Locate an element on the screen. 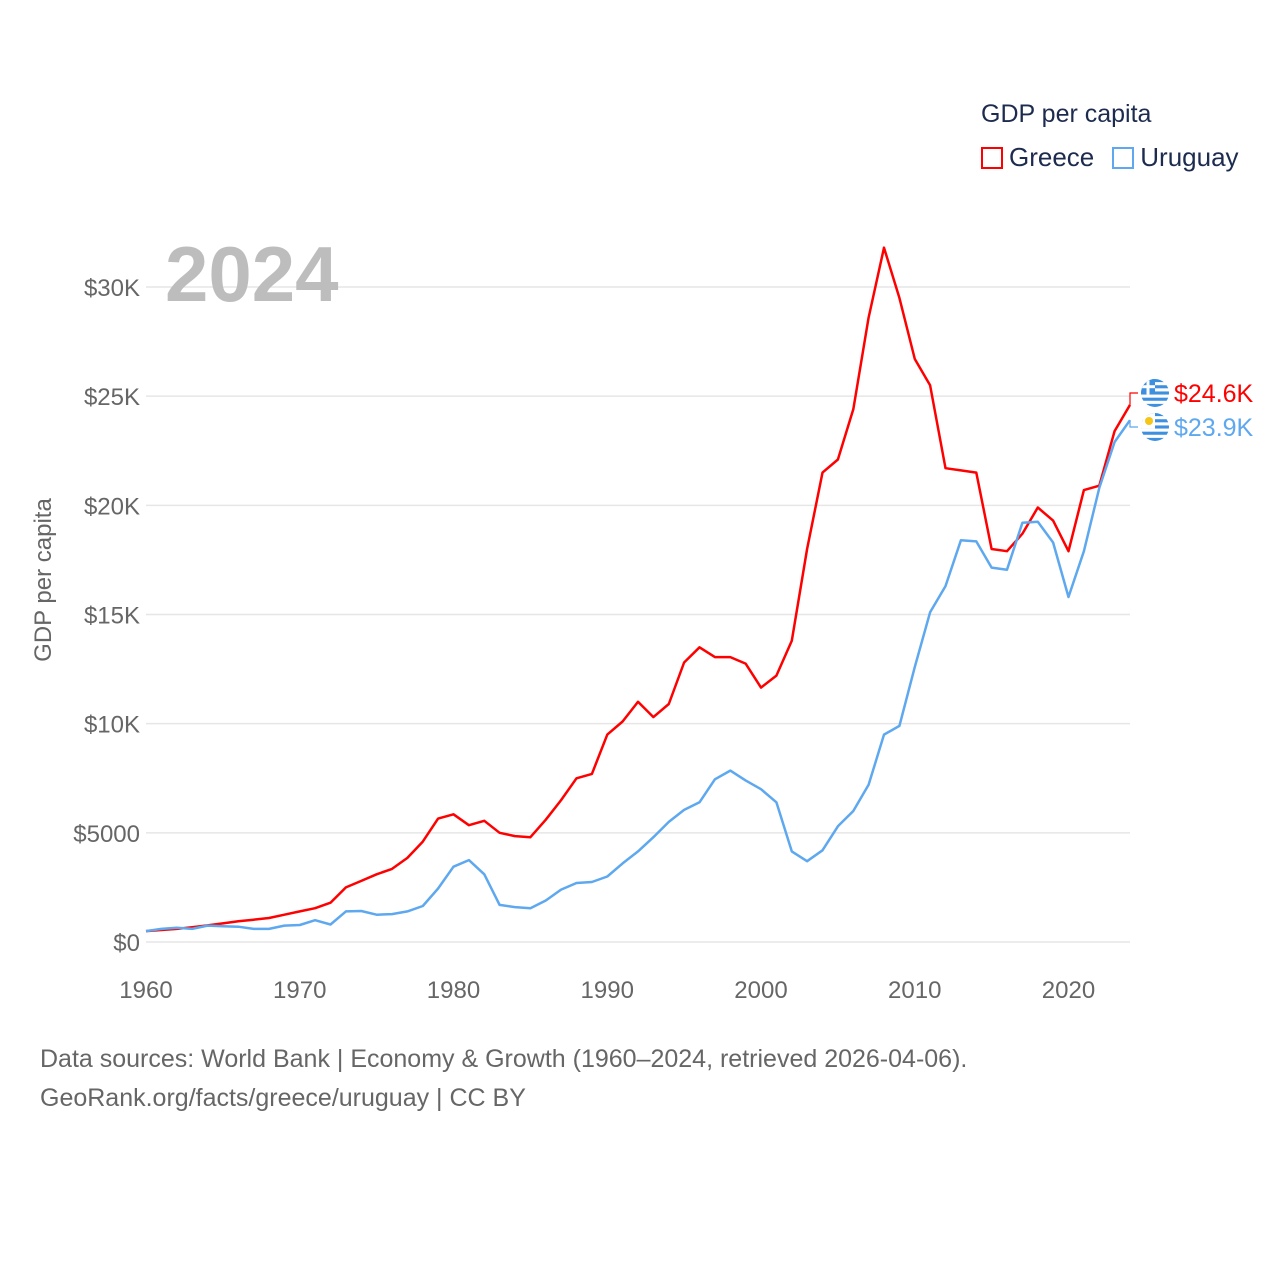 This screenshot has height=1280, width=1280. greece-end-value: $24.6K is located at coordinates (1214, 394).